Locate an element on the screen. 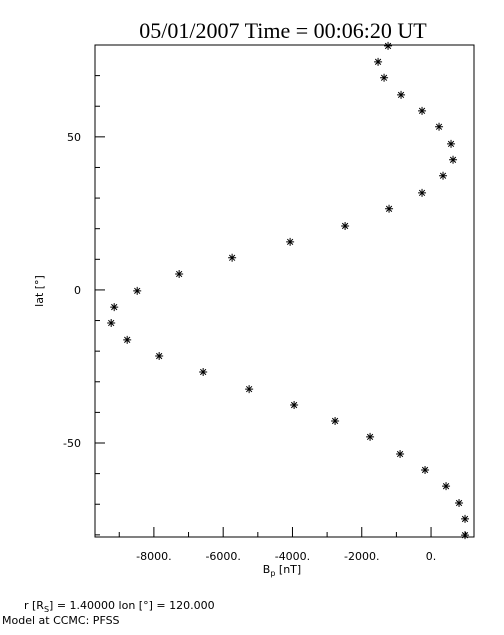  y-axis-label: lat [°] is located at coordinates (39, 291).